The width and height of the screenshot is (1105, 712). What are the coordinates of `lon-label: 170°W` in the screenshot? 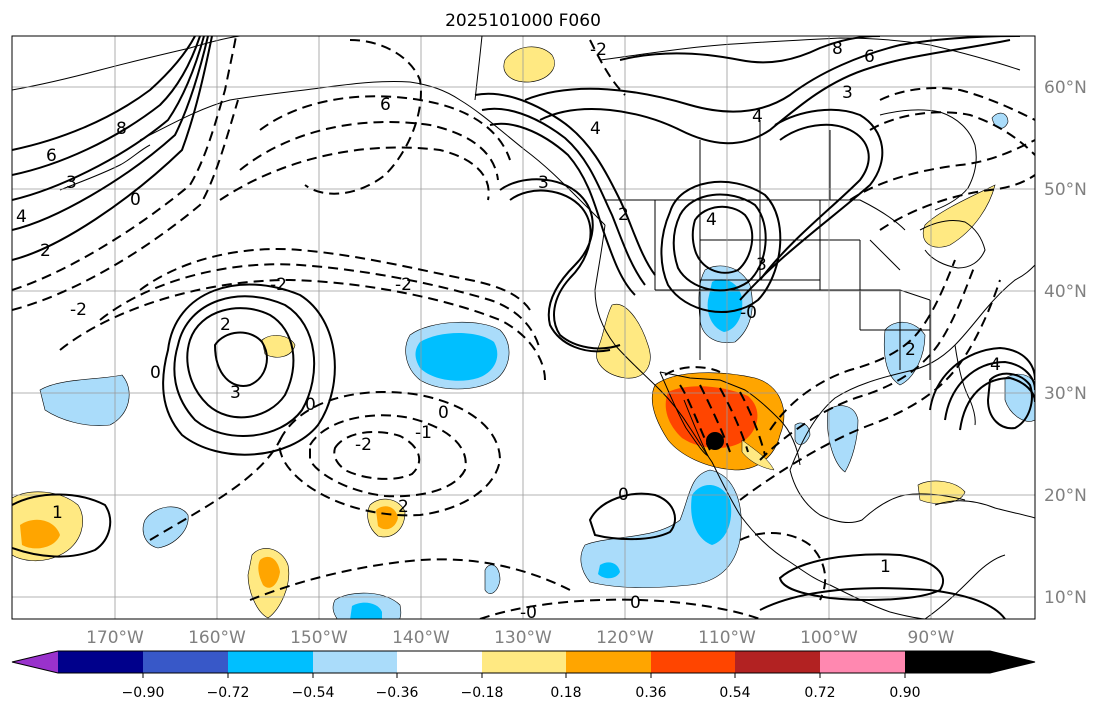 It's located at (115, 638).